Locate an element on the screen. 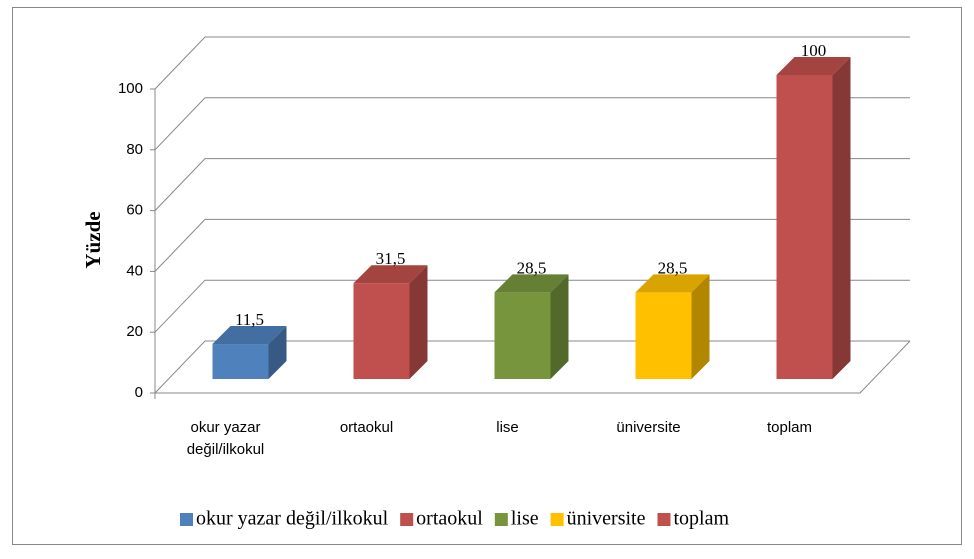  value-label: 100 is located at coordinates (814, 50).